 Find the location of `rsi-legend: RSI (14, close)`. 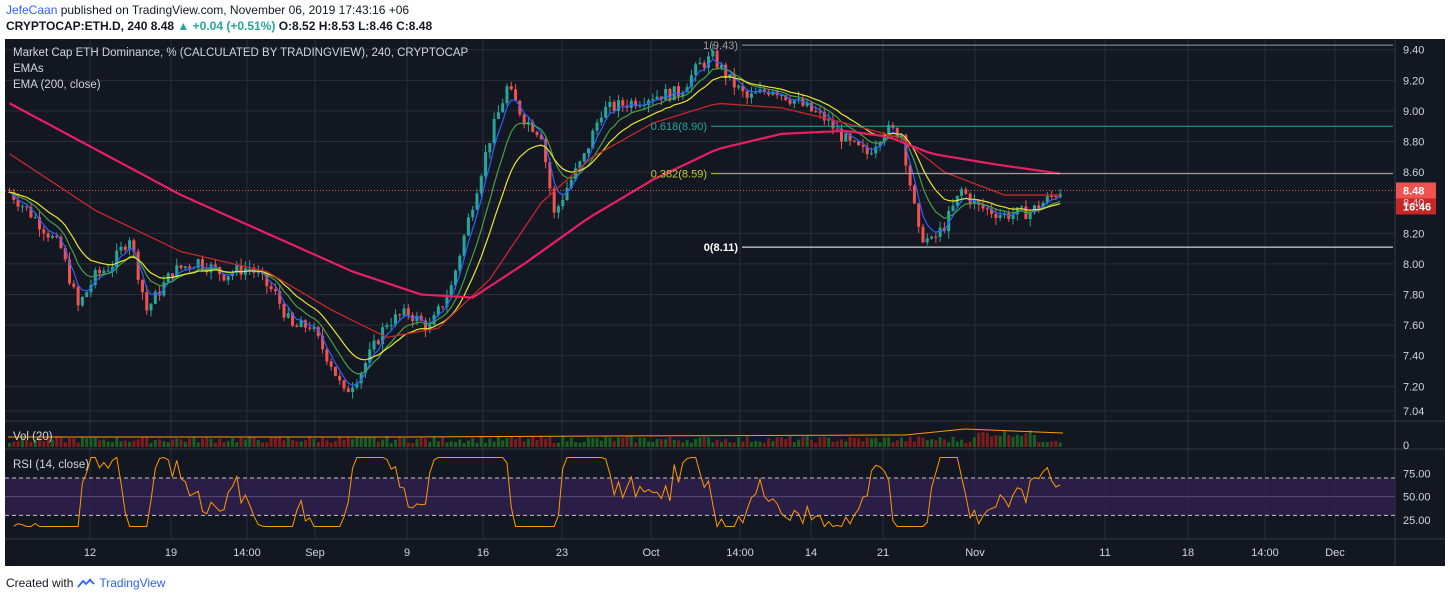

rsi-legend: RSI (14, close) is located at coordinates (51, 465).